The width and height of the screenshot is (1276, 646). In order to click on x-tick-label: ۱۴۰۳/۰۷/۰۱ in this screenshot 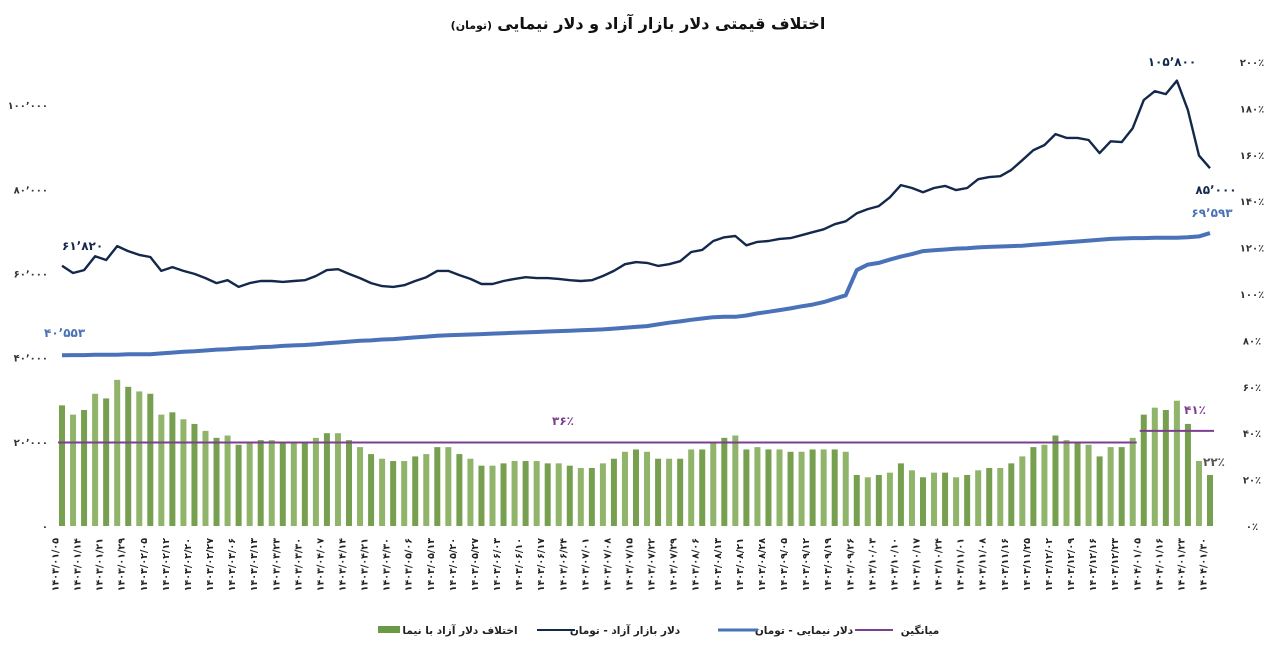, I will do `click(585, 564)`.